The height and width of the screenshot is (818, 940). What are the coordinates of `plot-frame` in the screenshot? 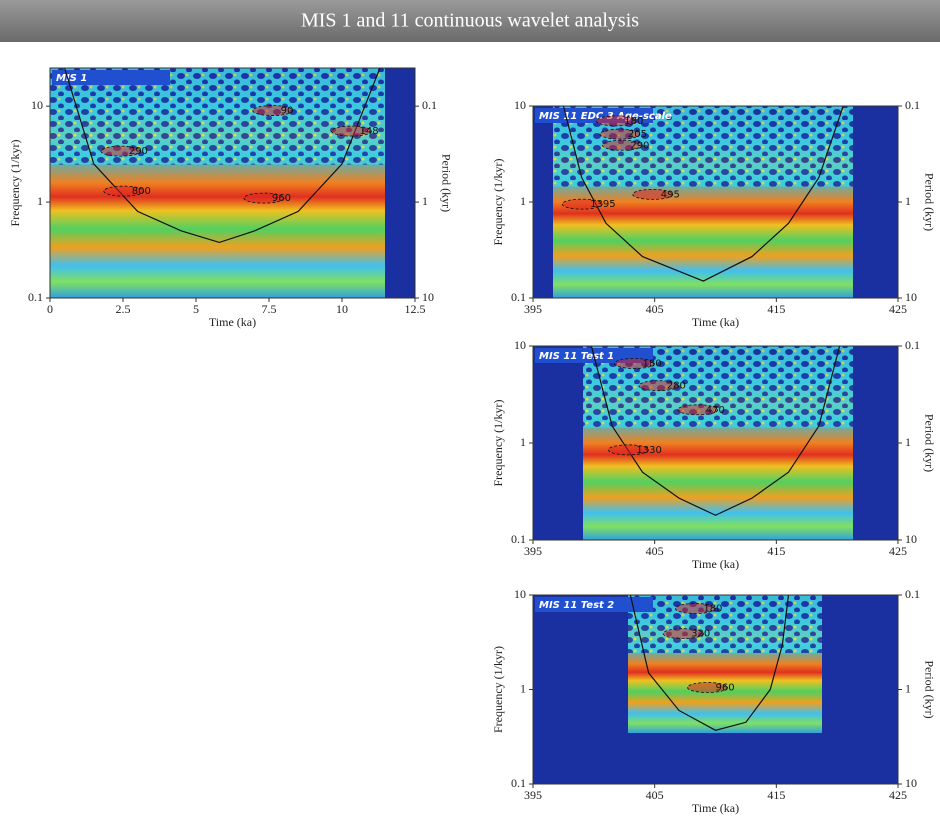 It's located at (232, 183).